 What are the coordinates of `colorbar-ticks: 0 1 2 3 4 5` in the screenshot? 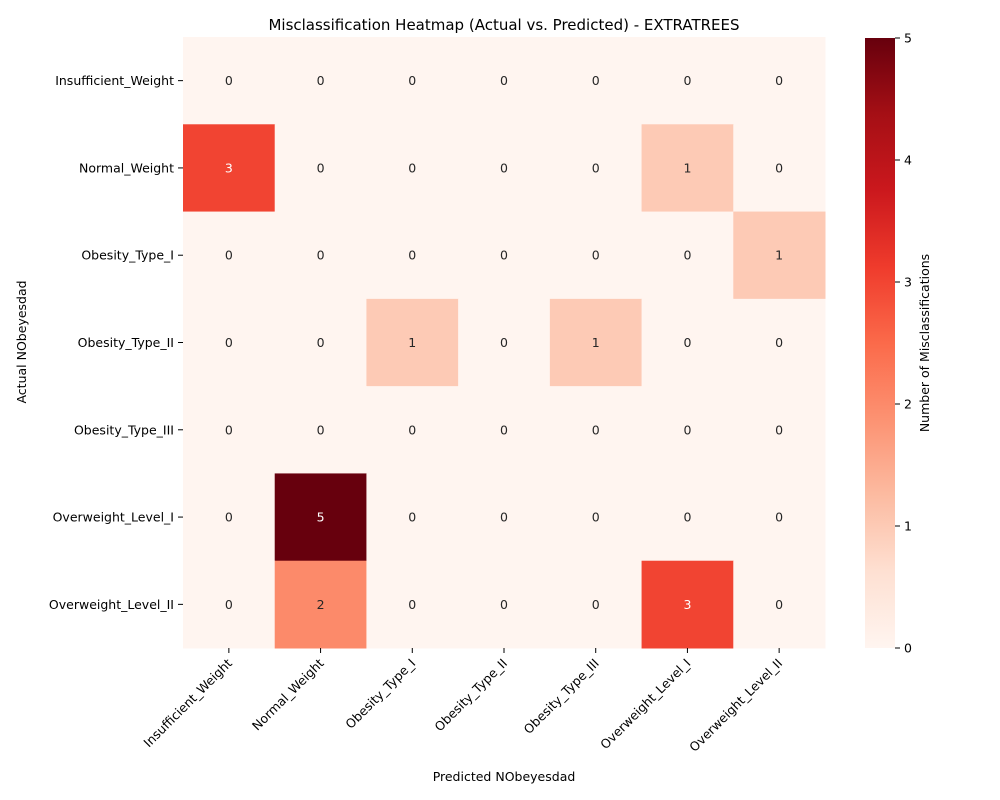 It's located at (903, 343).